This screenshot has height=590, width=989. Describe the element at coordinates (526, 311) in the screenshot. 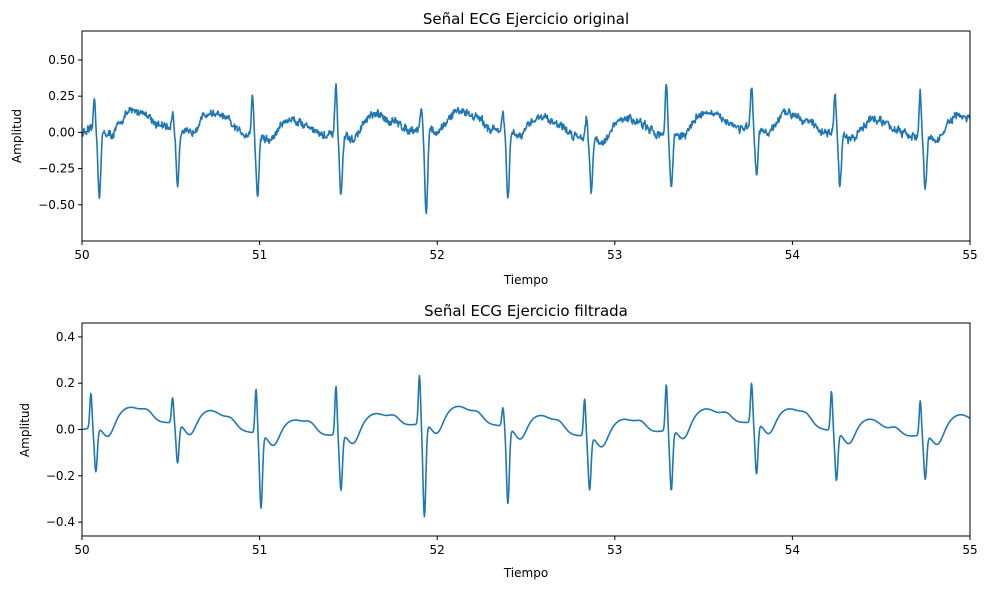

I see `chart-title: Señal ECG Ejercicio filtrada` at that location.